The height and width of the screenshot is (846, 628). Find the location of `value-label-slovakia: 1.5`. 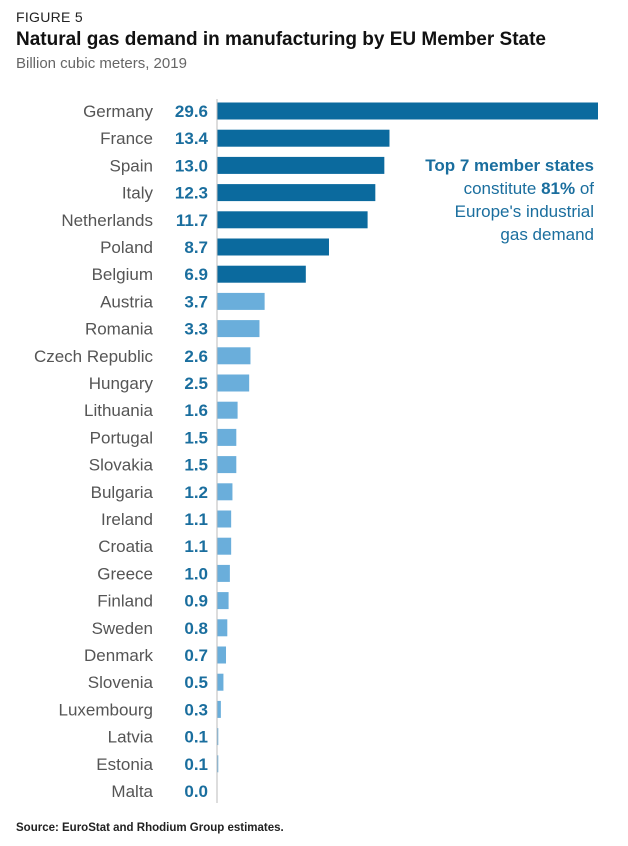

value-label-slovakia: 1.5 is located at coordinates (196, 465).